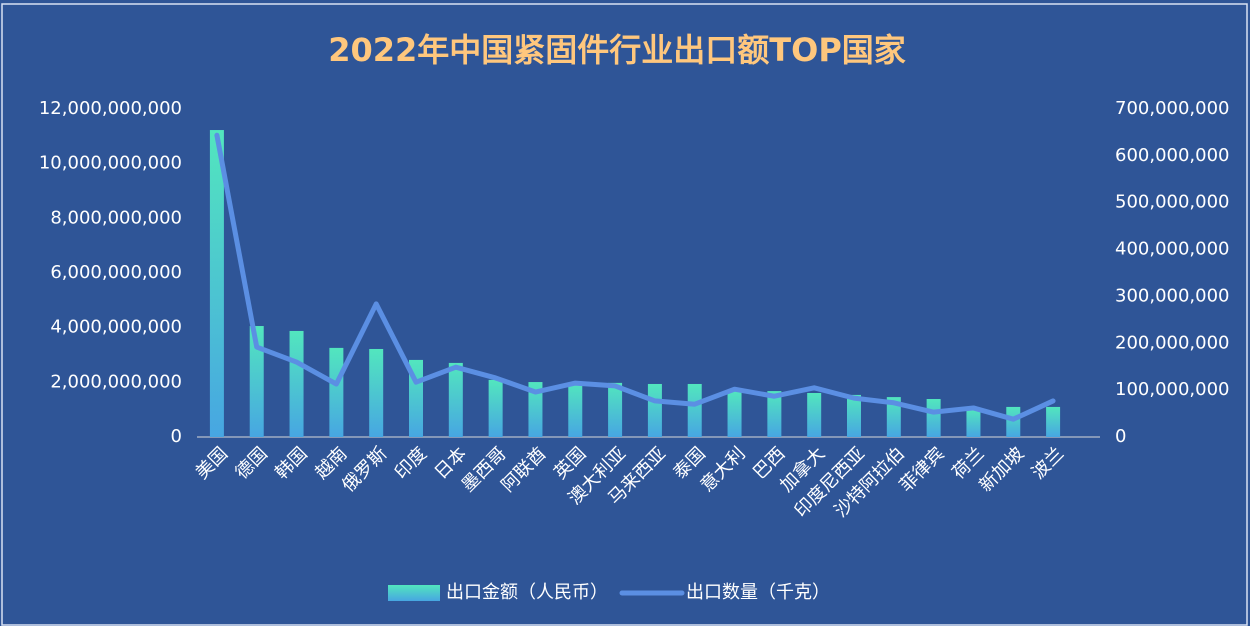  I want to click on y-tick-label: 6,000,000,000, so click(116, 272).